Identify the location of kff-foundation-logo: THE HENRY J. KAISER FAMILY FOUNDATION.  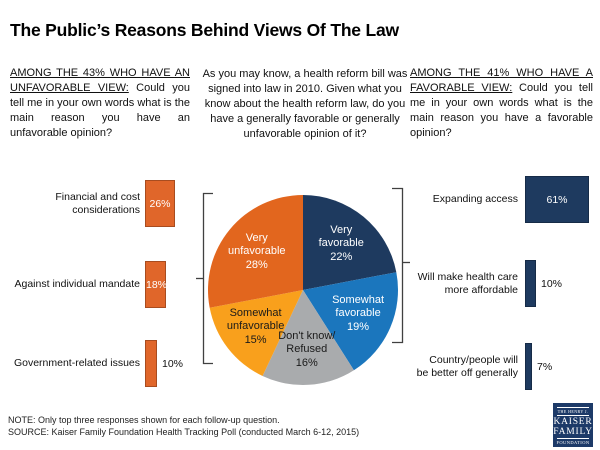
(573, 425).